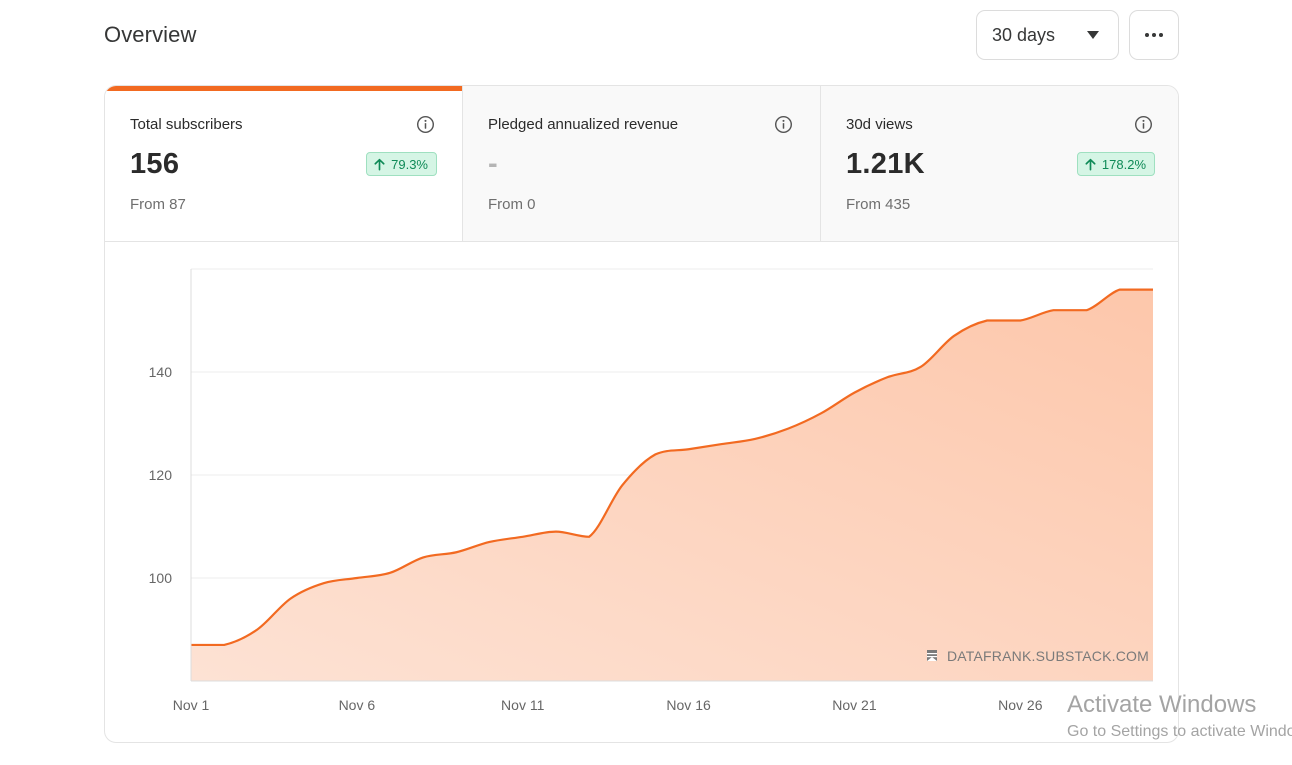 The width and height of the screenshot is (1292, 765). I want to click on y-tick-label: 100, so click(161, 578).